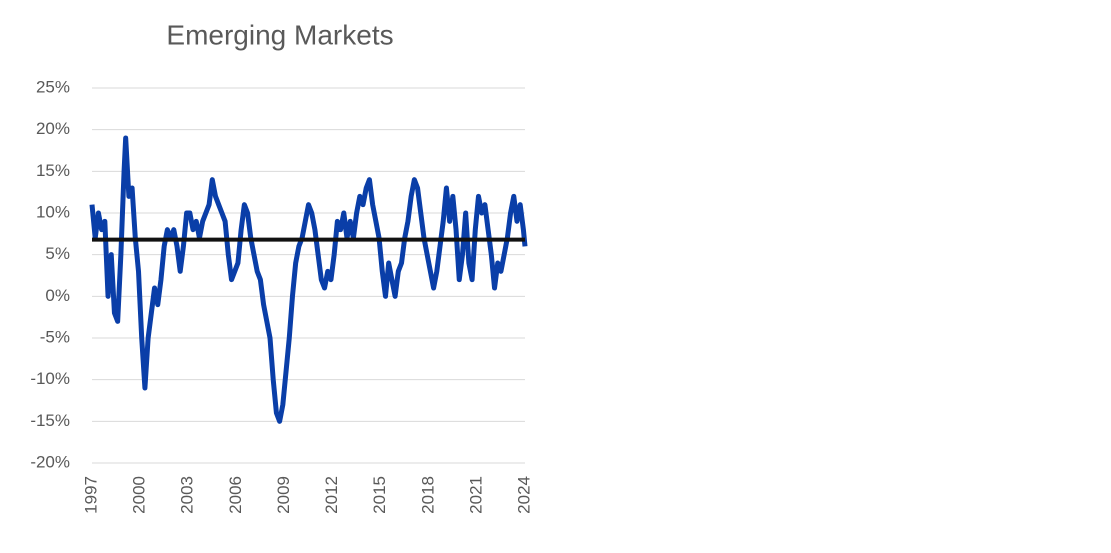  Describe the element at coordinates (53, 86) in the screenshot. I see `y-tick-label: 25%` at that location.